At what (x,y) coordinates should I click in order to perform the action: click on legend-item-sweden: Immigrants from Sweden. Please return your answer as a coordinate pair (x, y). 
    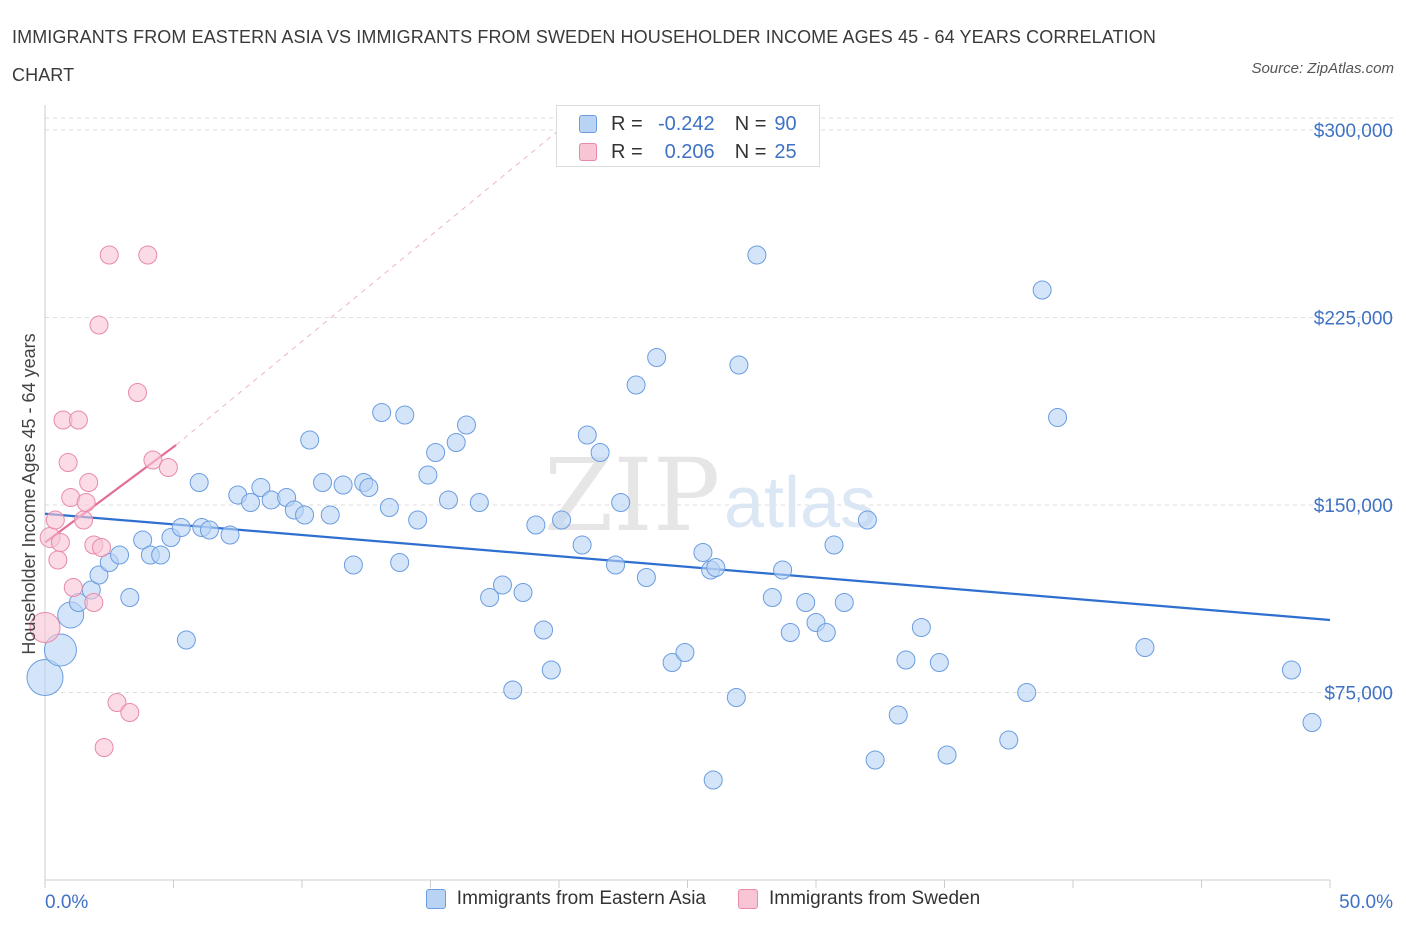
    Looking at the image, I should click on (859, 899).